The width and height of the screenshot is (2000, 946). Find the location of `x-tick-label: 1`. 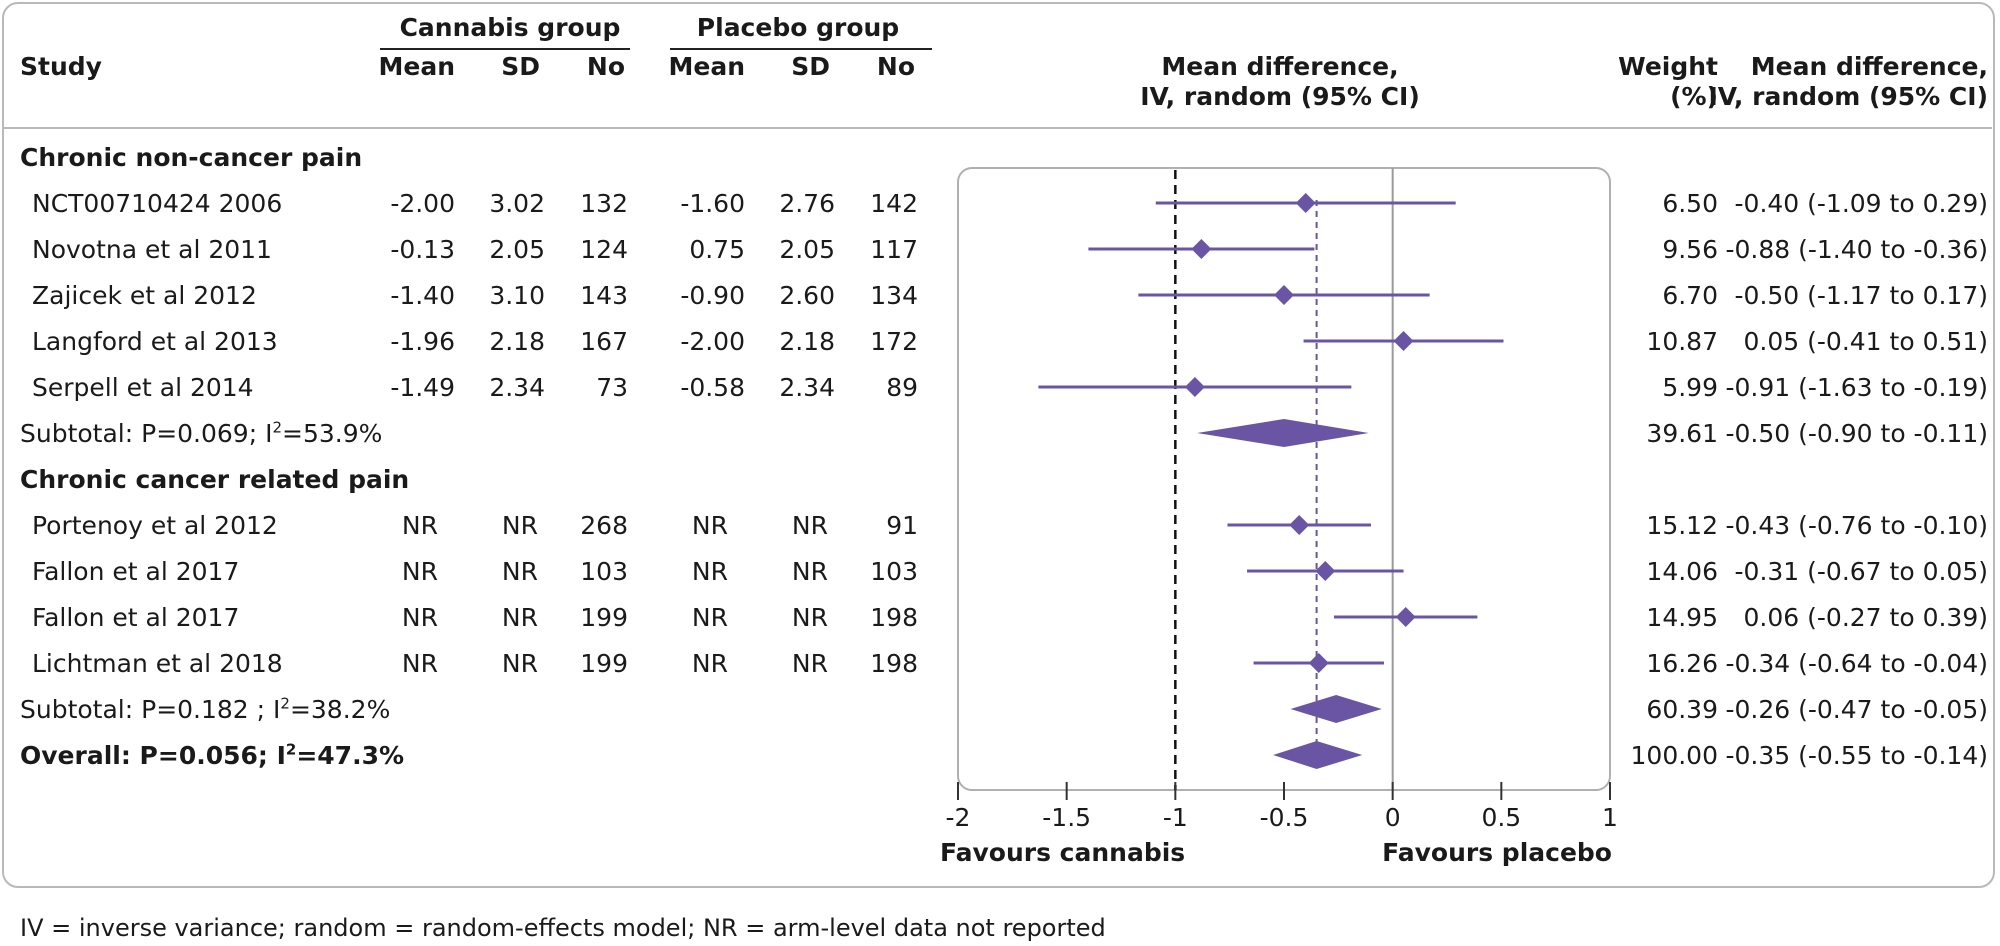

x-tick-label: 1 is located at coordinates (1610, 817).